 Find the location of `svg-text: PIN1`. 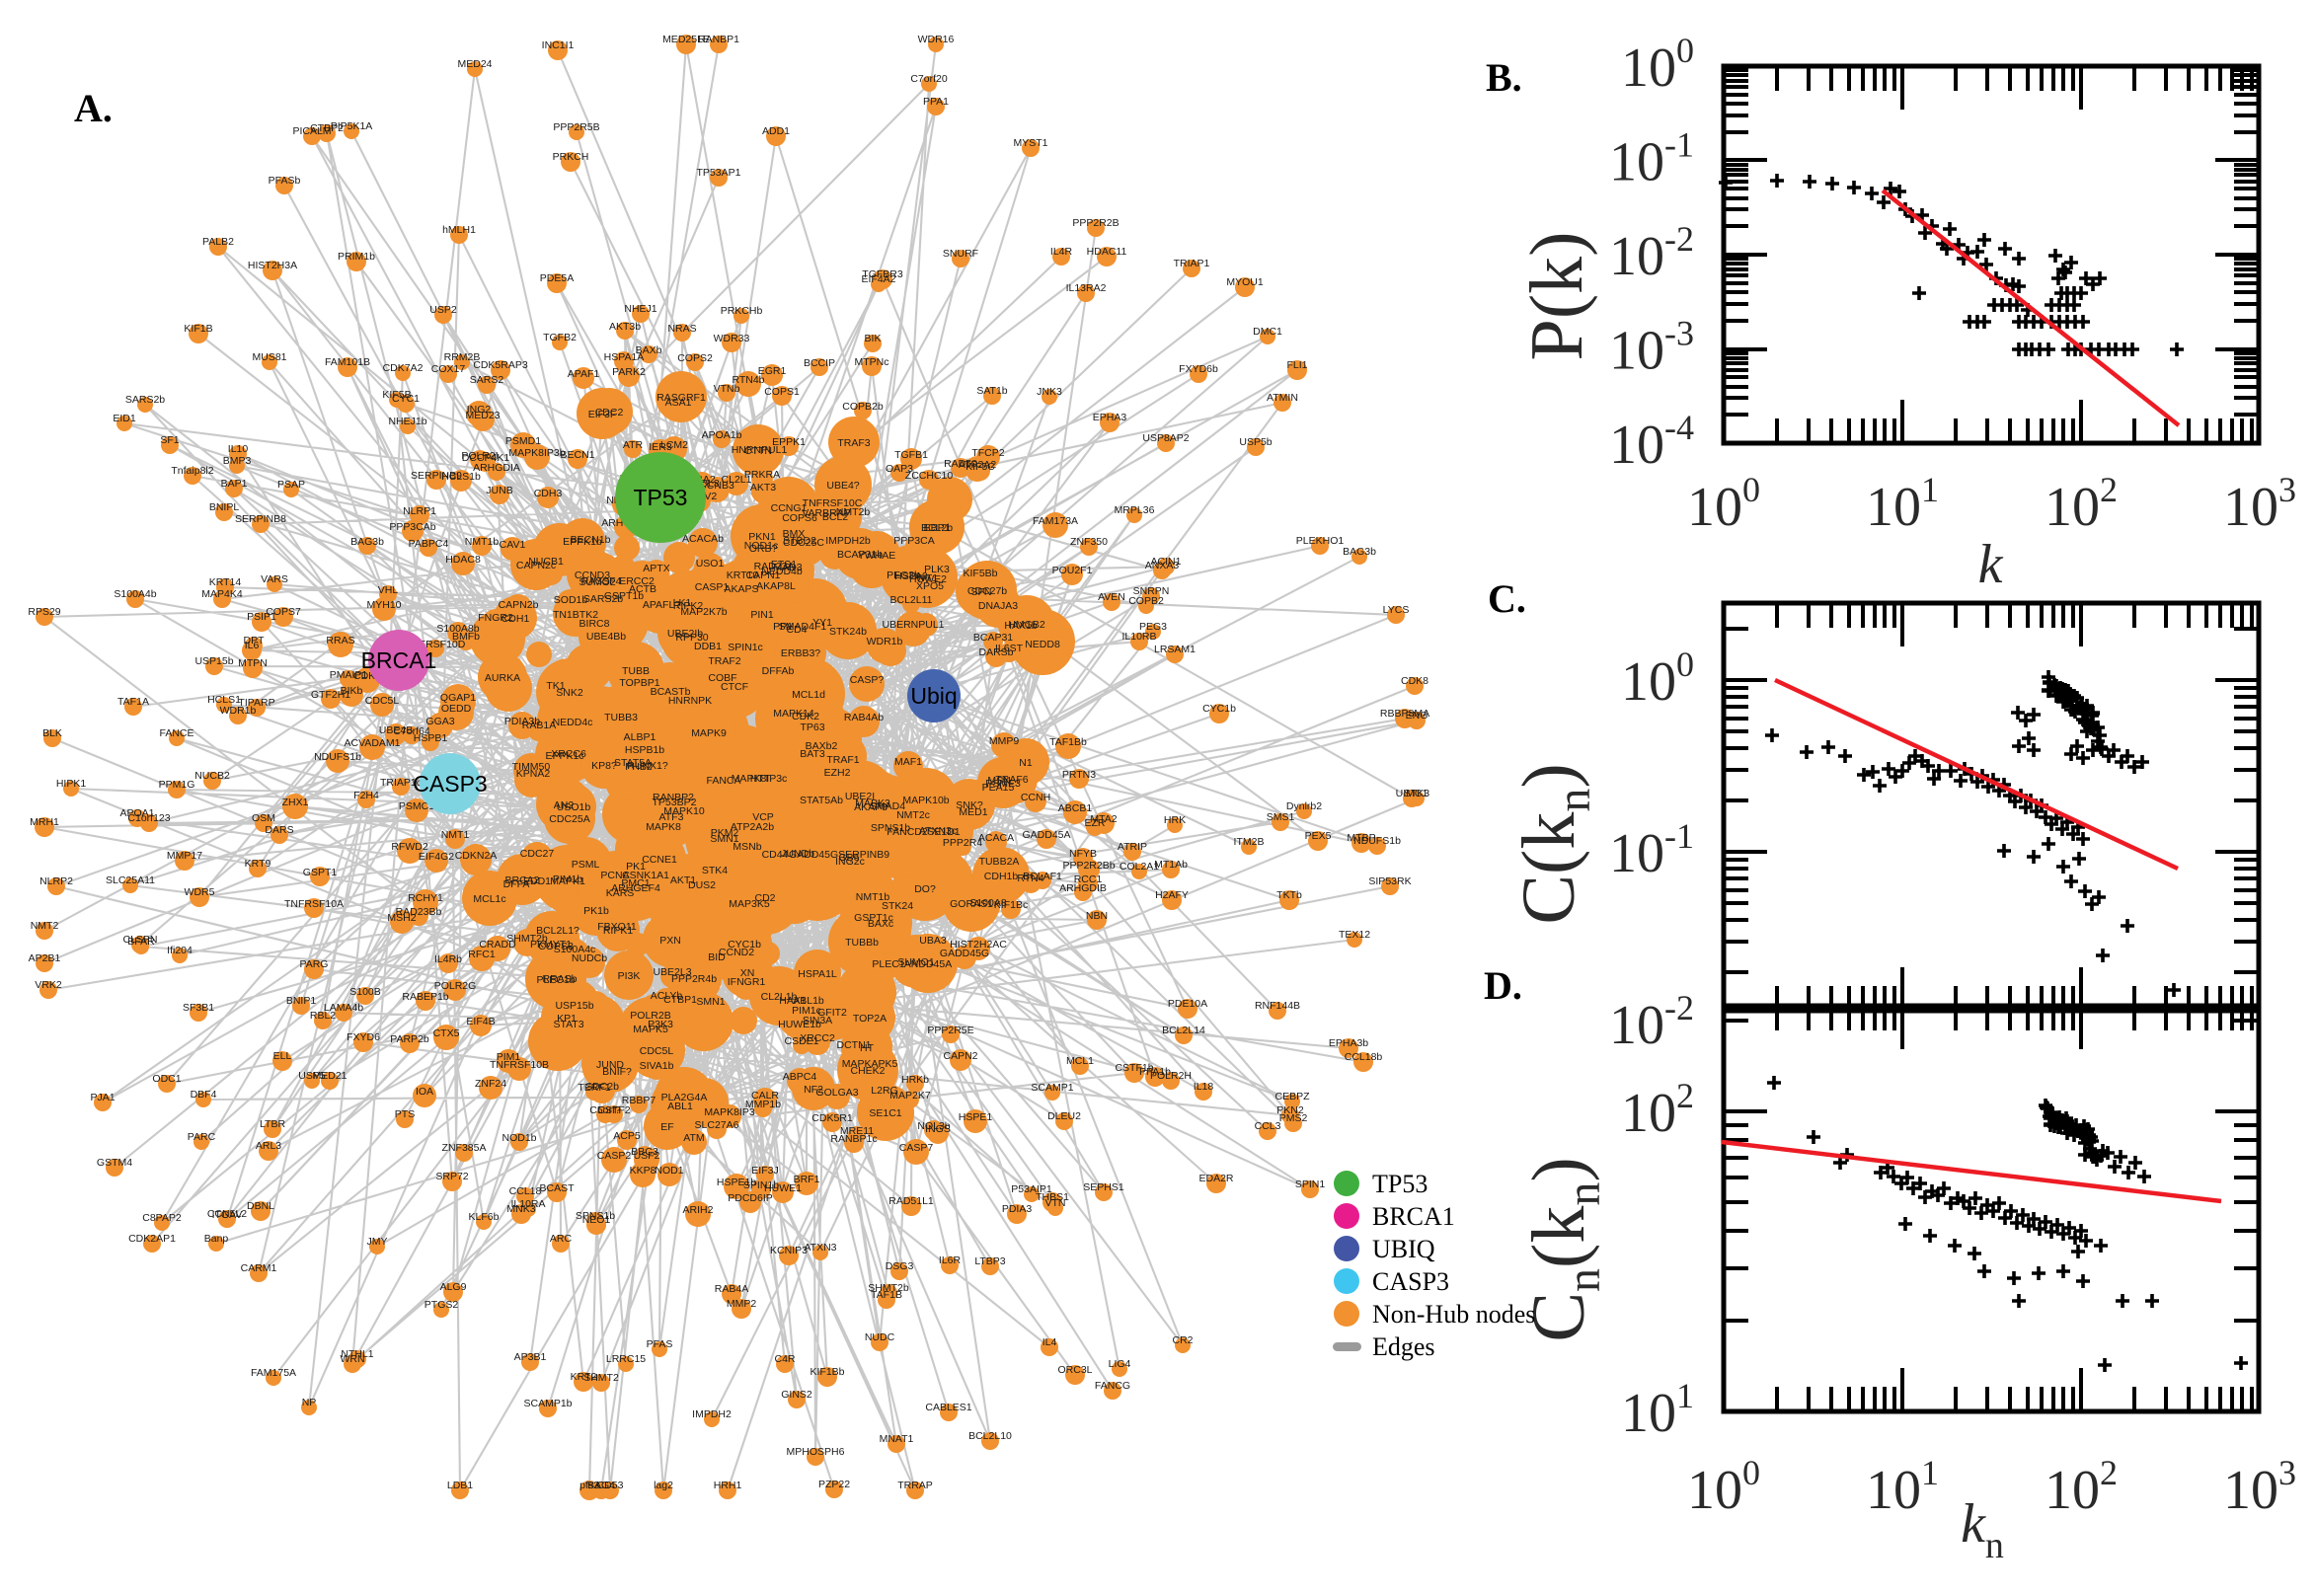

svg-text: PIN1 is located at coordinates (762, 615).